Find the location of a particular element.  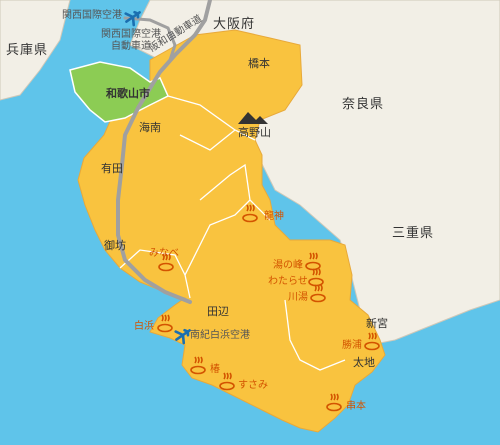

tsubaki-onsen-icon is located at coordinates (198, 365).